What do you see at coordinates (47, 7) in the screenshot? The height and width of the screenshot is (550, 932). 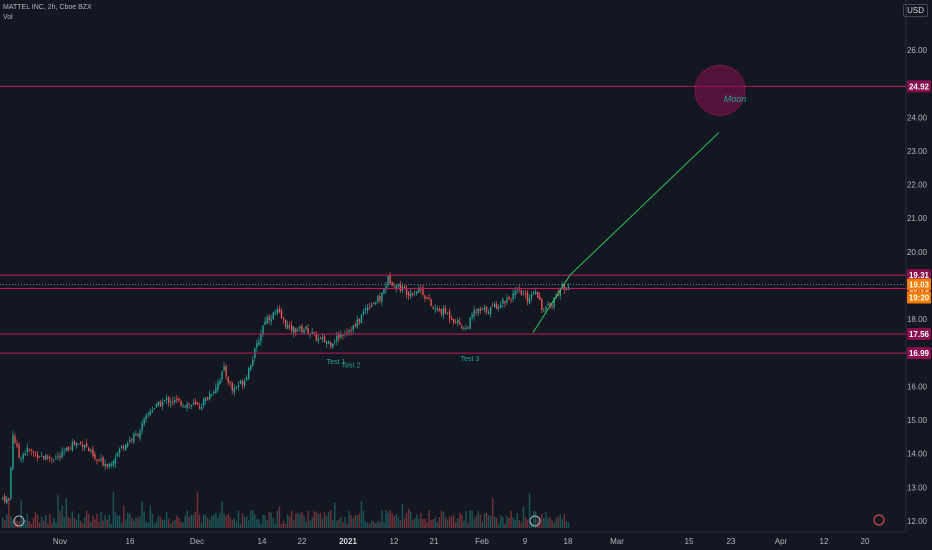 I see `symbol-info: MATTEL INC, 2h, Cboe BZX` at bounding box center [47, 7].